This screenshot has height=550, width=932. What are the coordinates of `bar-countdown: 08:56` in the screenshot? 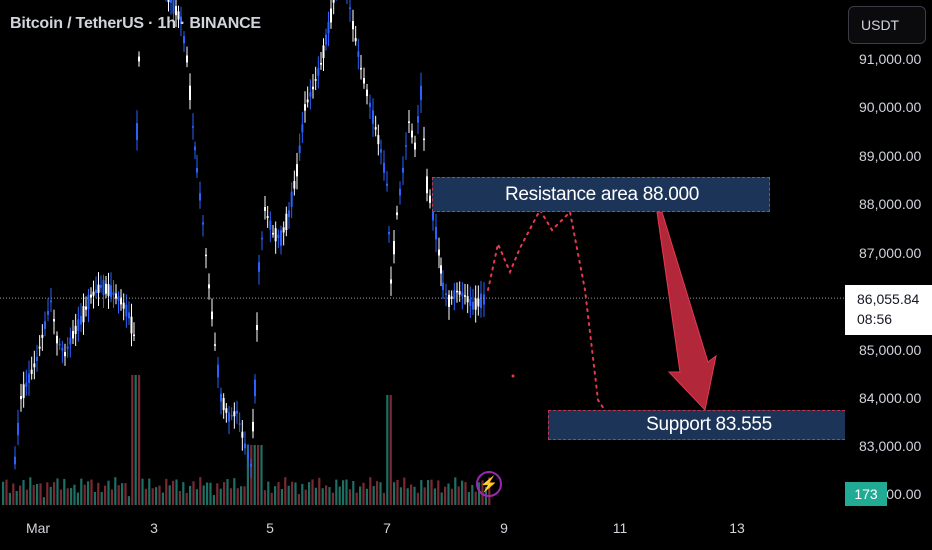 It's located at (875, 319).